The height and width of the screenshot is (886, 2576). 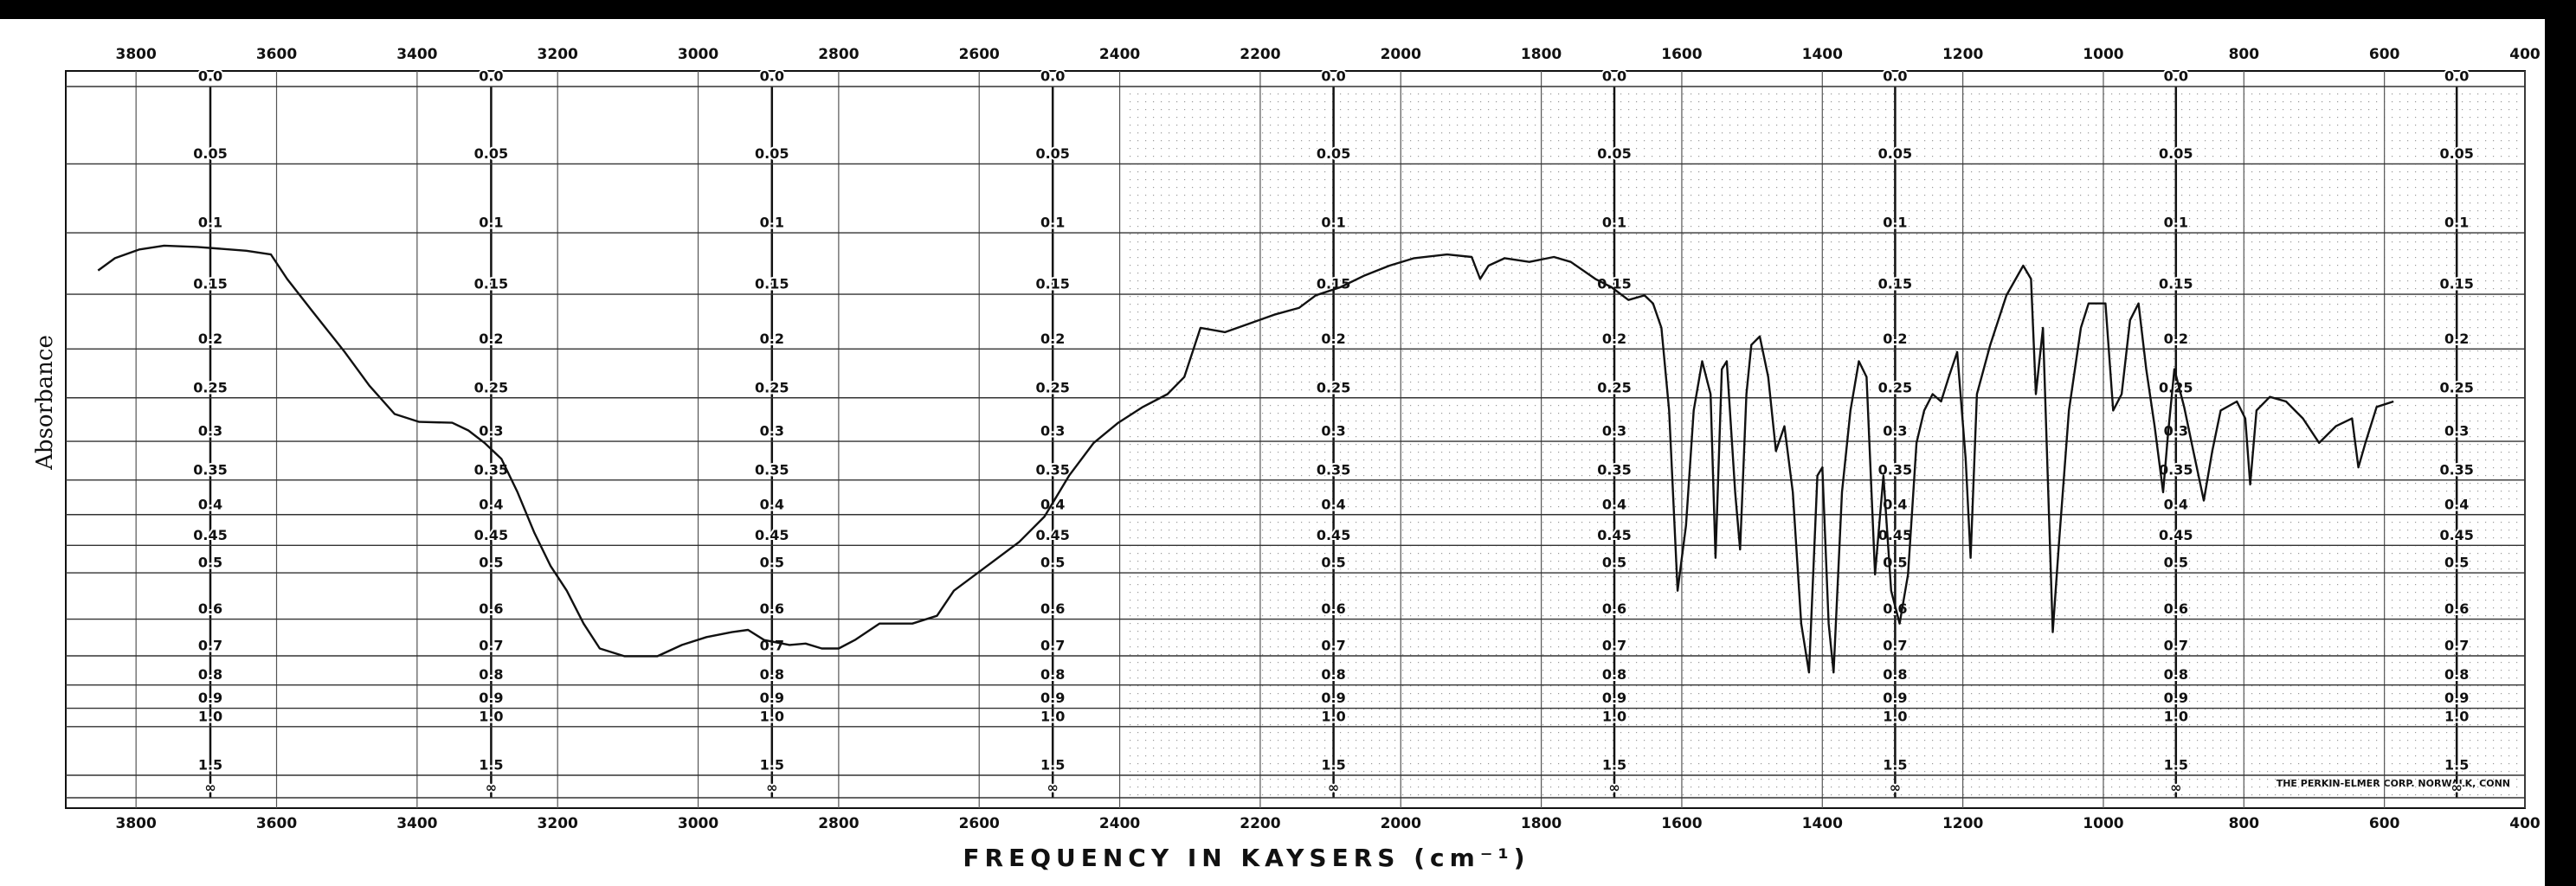 I want to click on x-tick-label: 2400, so click(x=1119, y=823).